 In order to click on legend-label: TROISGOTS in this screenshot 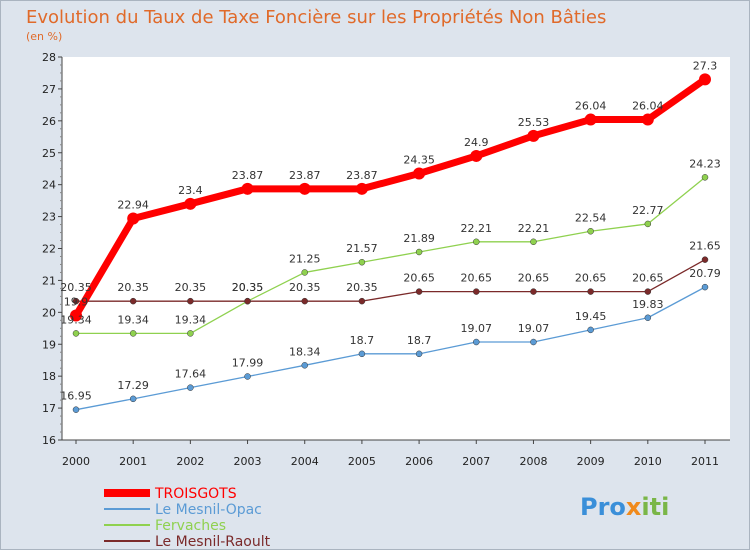, I will do `click(195, 494)`.